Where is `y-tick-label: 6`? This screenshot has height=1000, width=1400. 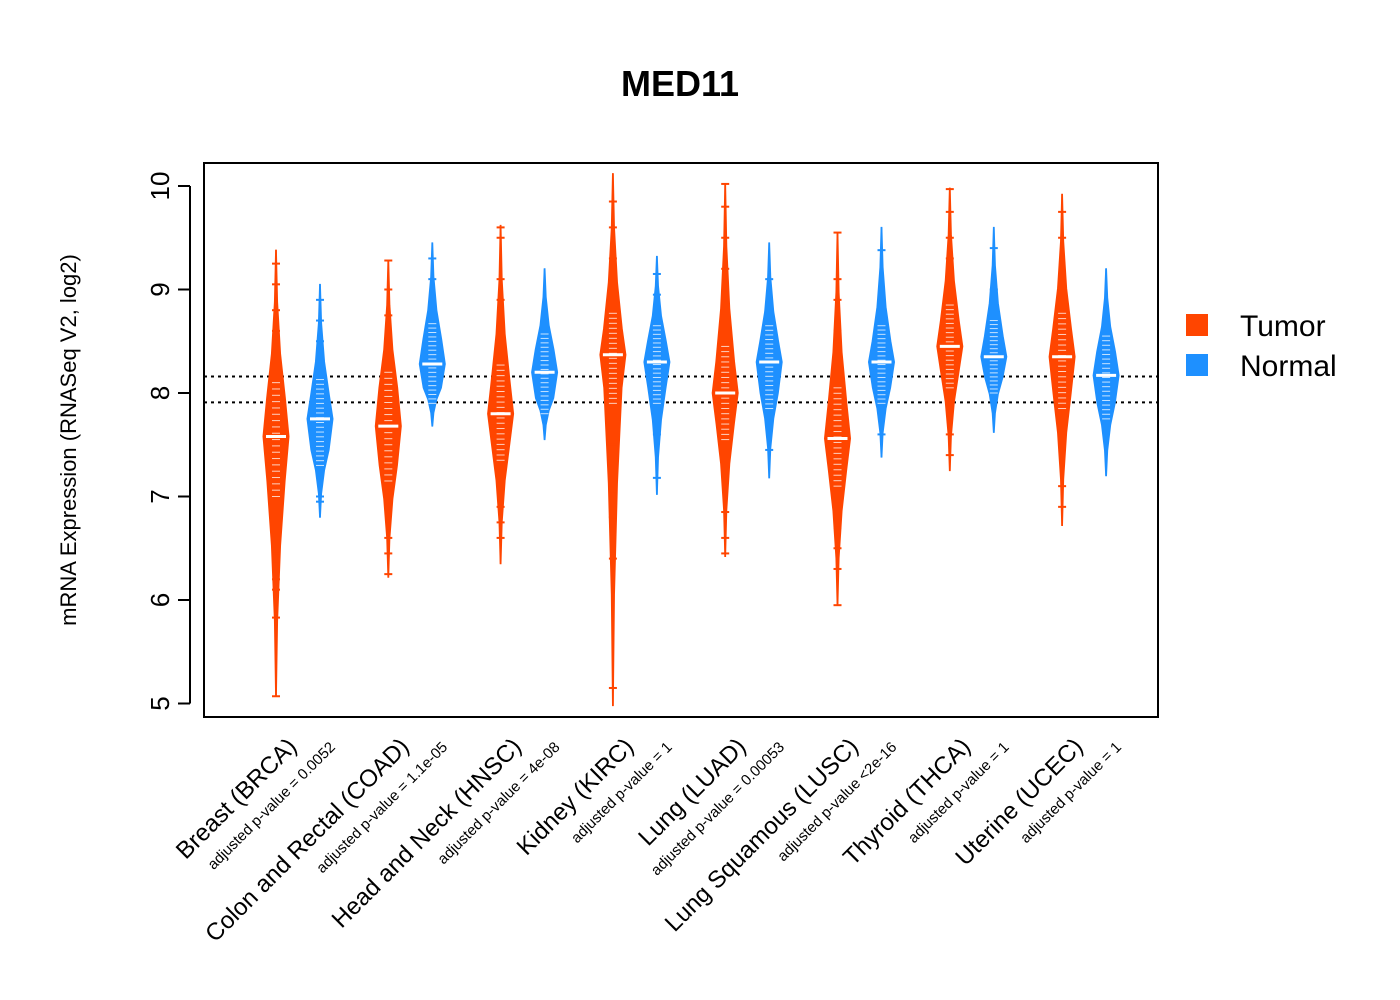
y-tick-label: 6 is located at coordinates (160, 600).